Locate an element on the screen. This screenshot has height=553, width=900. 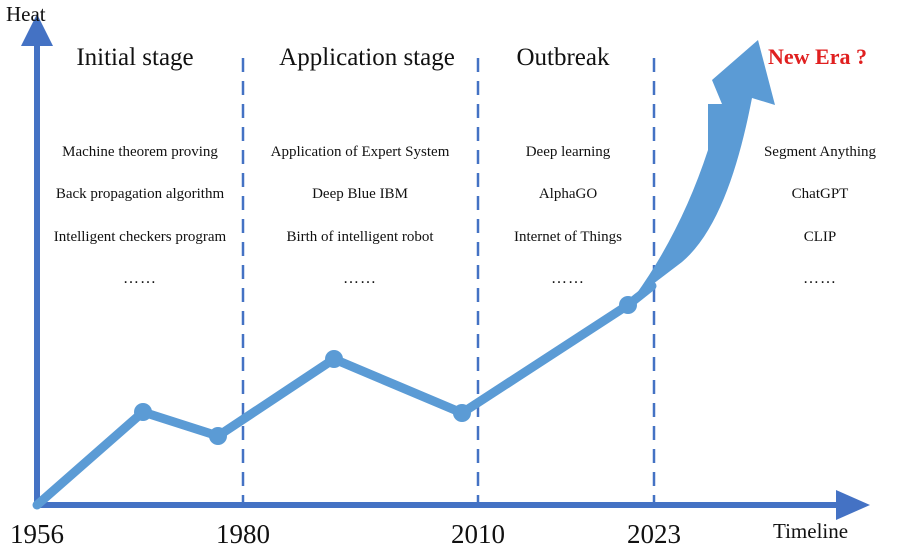
year-label: 2023 is located at coordinates (654, 534).